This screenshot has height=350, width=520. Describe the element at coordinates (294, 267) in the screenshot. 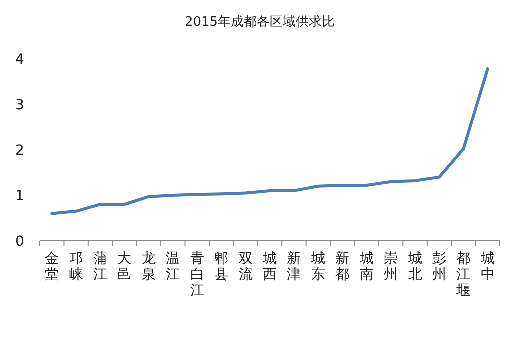

I see `x-tick-label: 新津` at that location.